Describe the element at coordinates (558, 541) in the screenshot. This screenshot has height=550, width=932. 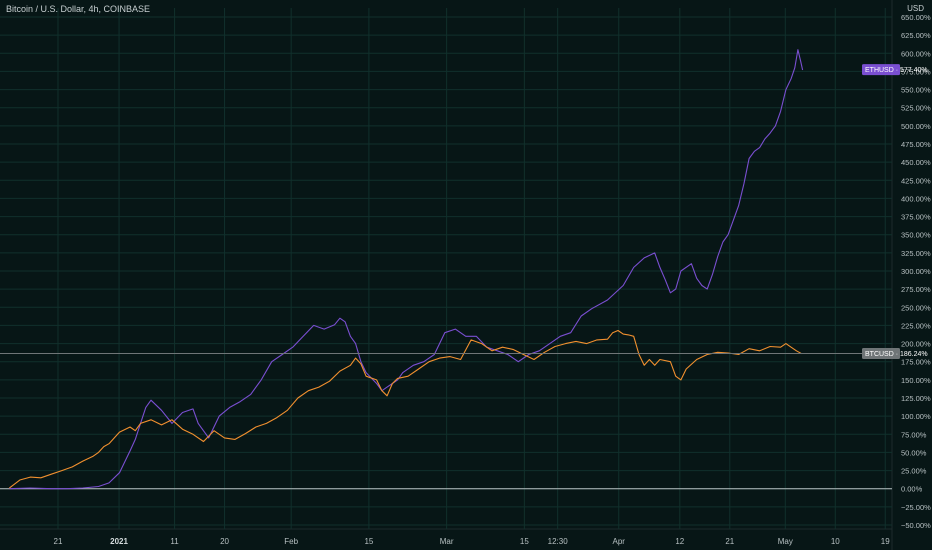
I see `x-tick-label: 12:30` at that location.